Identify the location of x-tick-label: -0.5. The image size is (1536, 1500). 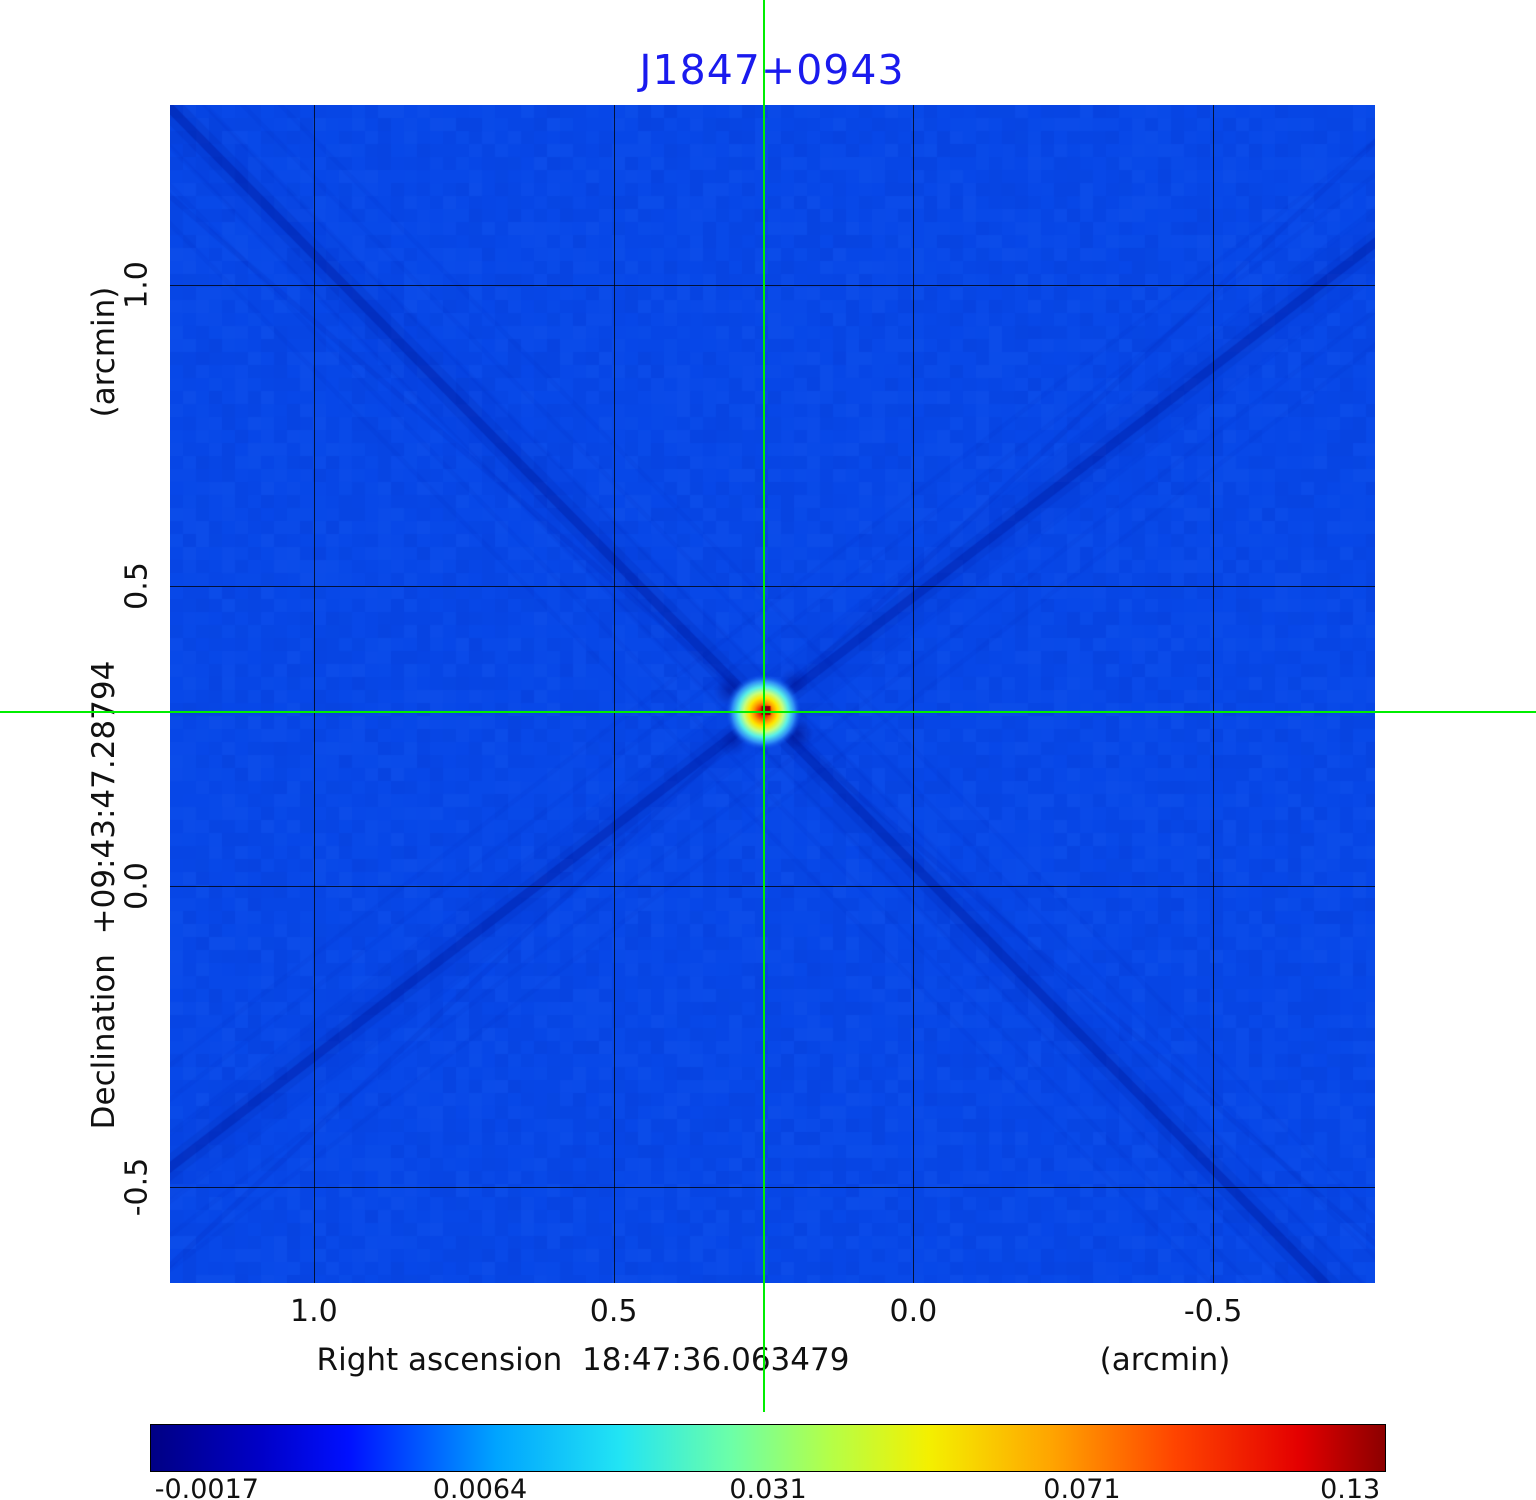
(1213, 1311).